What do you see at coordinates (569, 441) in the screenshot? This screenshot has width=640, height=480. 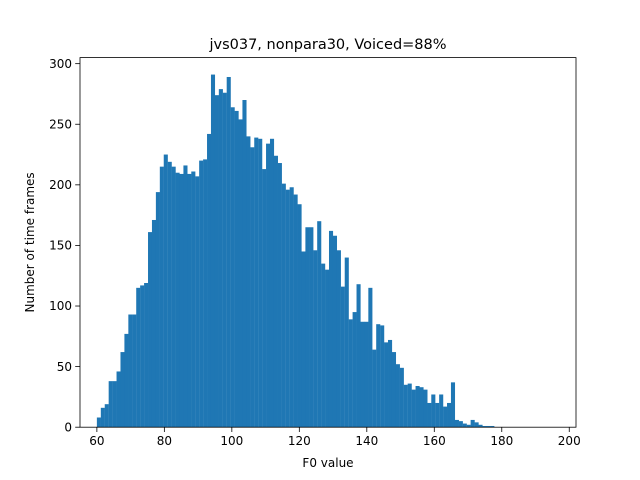 I see `x-tick-label: 200` at bounding box center [569, 441].